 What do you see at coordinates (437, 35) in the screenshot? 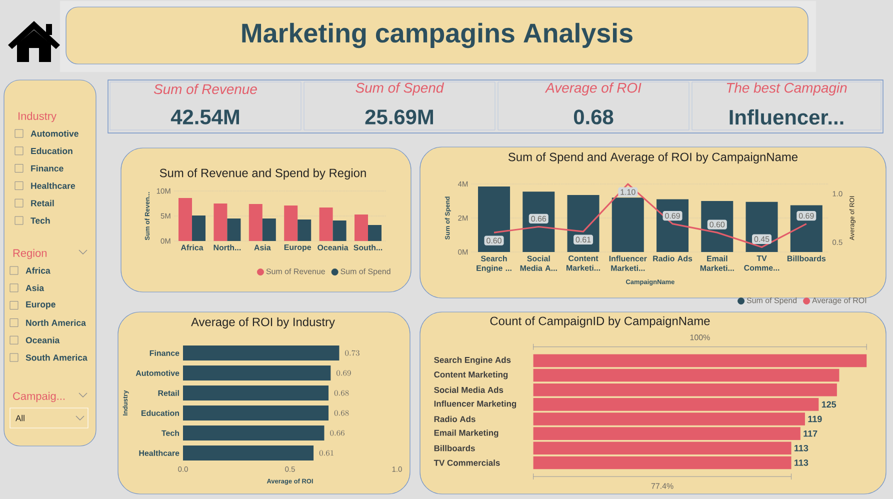
I see `text: Marketing campagins Analysis` at bounding box center [437, 35].